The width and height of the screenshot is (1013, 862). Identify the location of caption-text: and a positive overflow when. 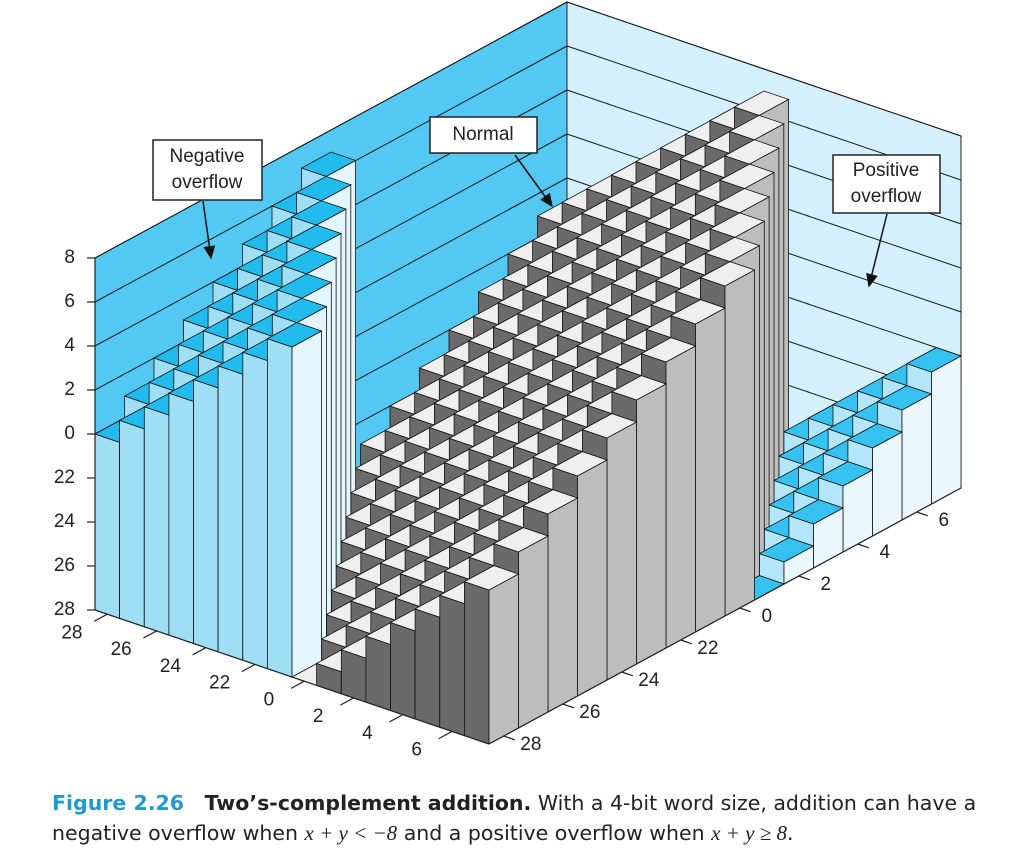
(554, 833).